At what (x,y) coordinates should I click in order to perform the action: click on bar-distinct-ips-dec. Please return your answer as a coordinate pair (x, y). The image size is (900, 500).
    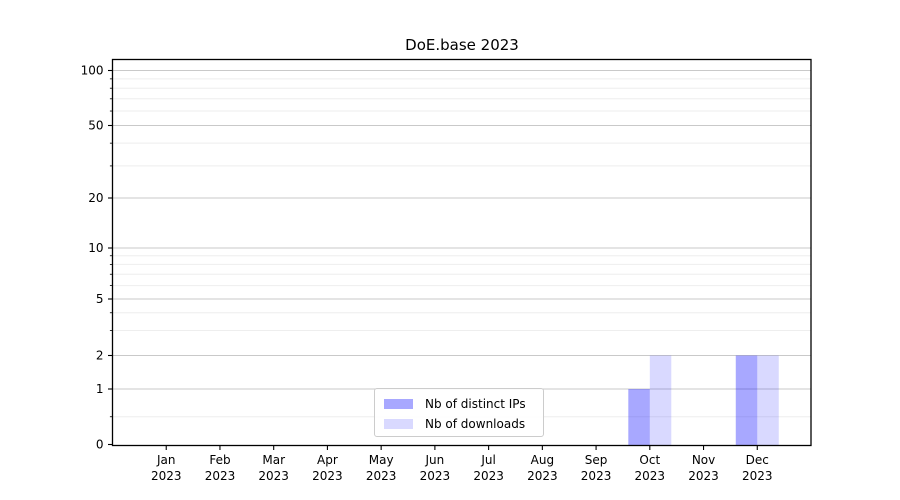
    Looking at the image, I should click on (746, 400).